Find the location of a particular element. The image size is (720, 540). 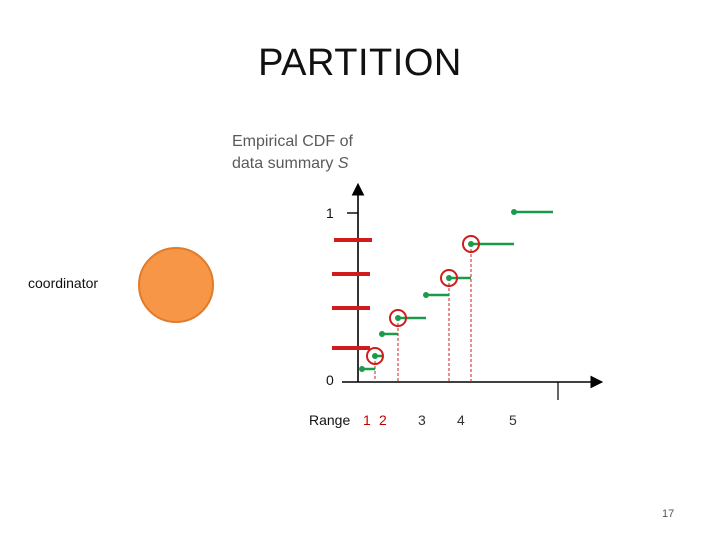

coordinator-label: coordinator is located at coordinates (63, 283).